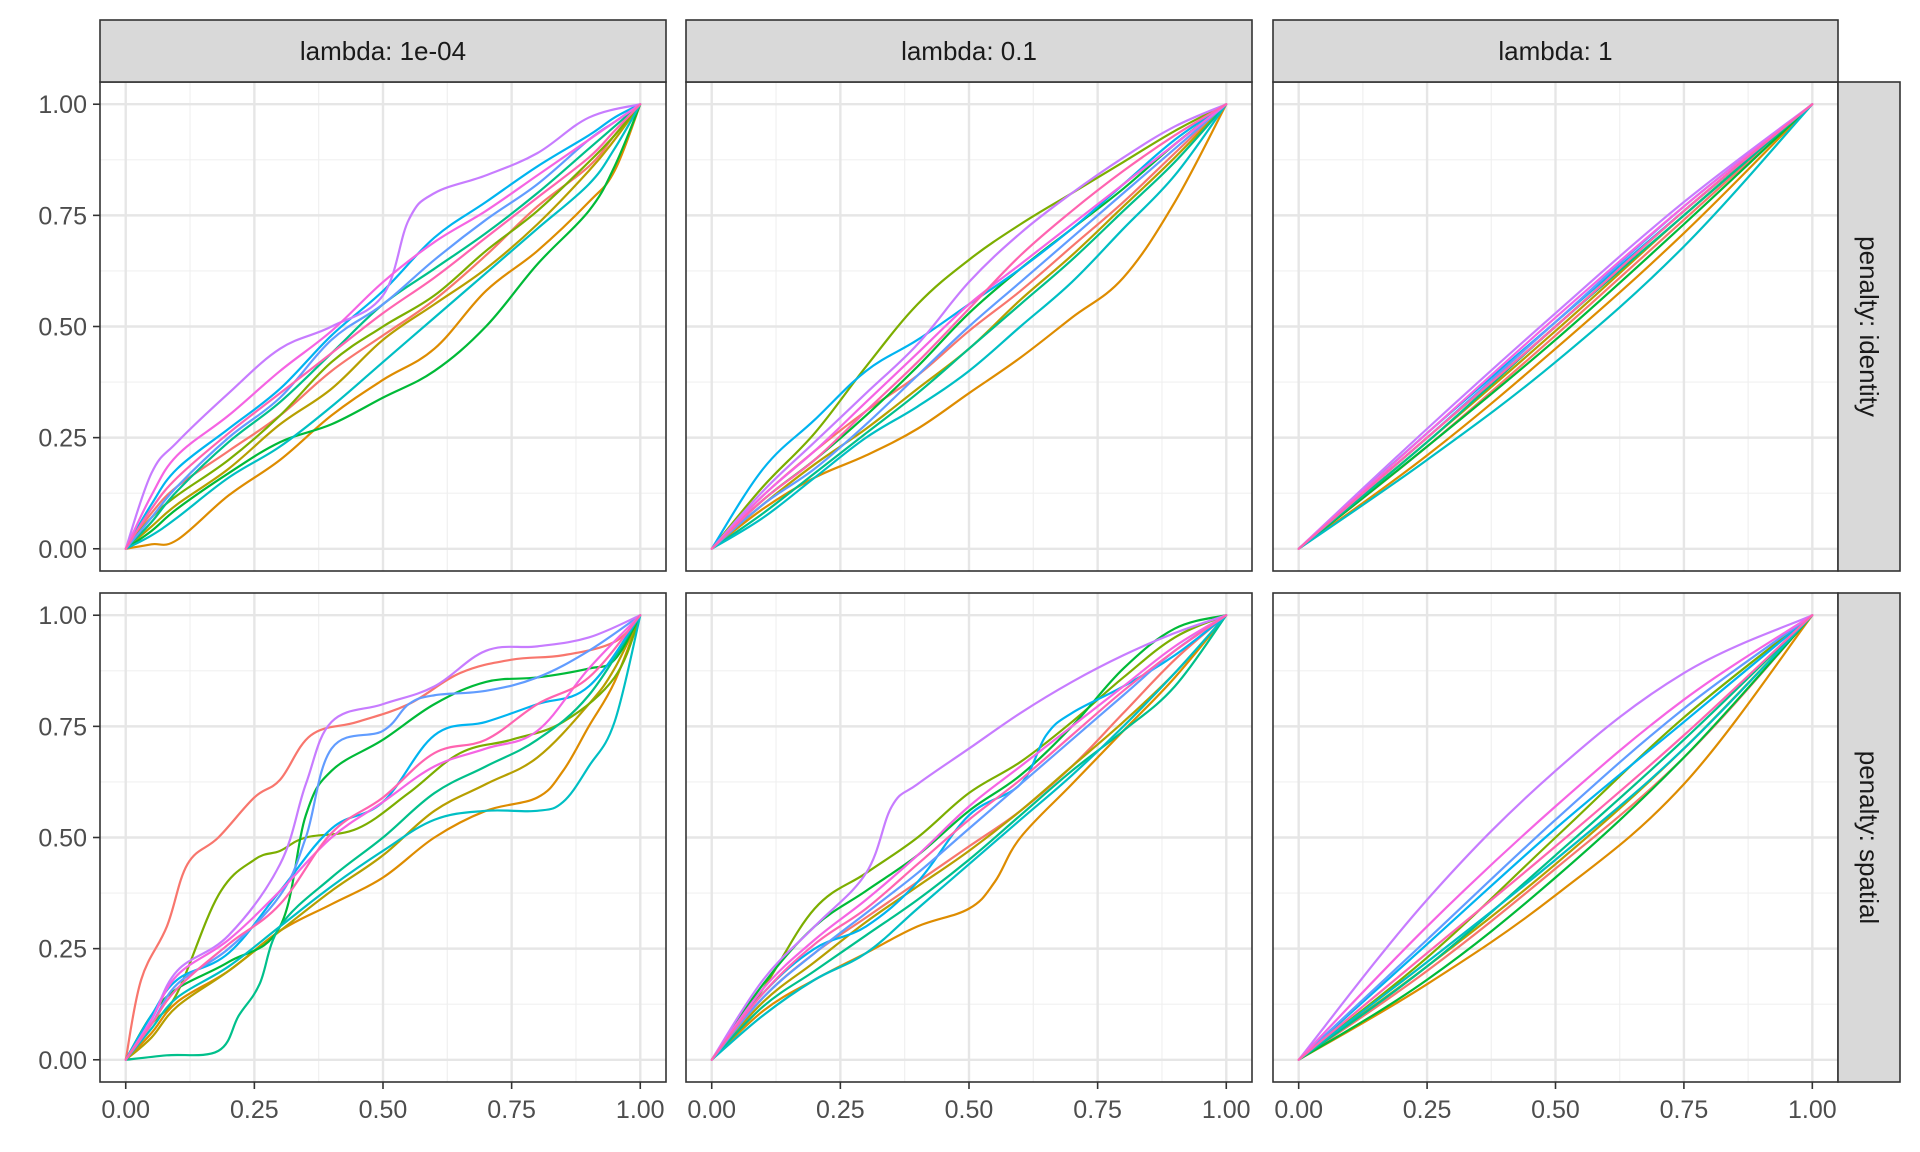 Image resolution: width=1920 pixels, height=1152 pixels. I want to click on strip-row-label-1: penalty: identity, so click(1869, 326).